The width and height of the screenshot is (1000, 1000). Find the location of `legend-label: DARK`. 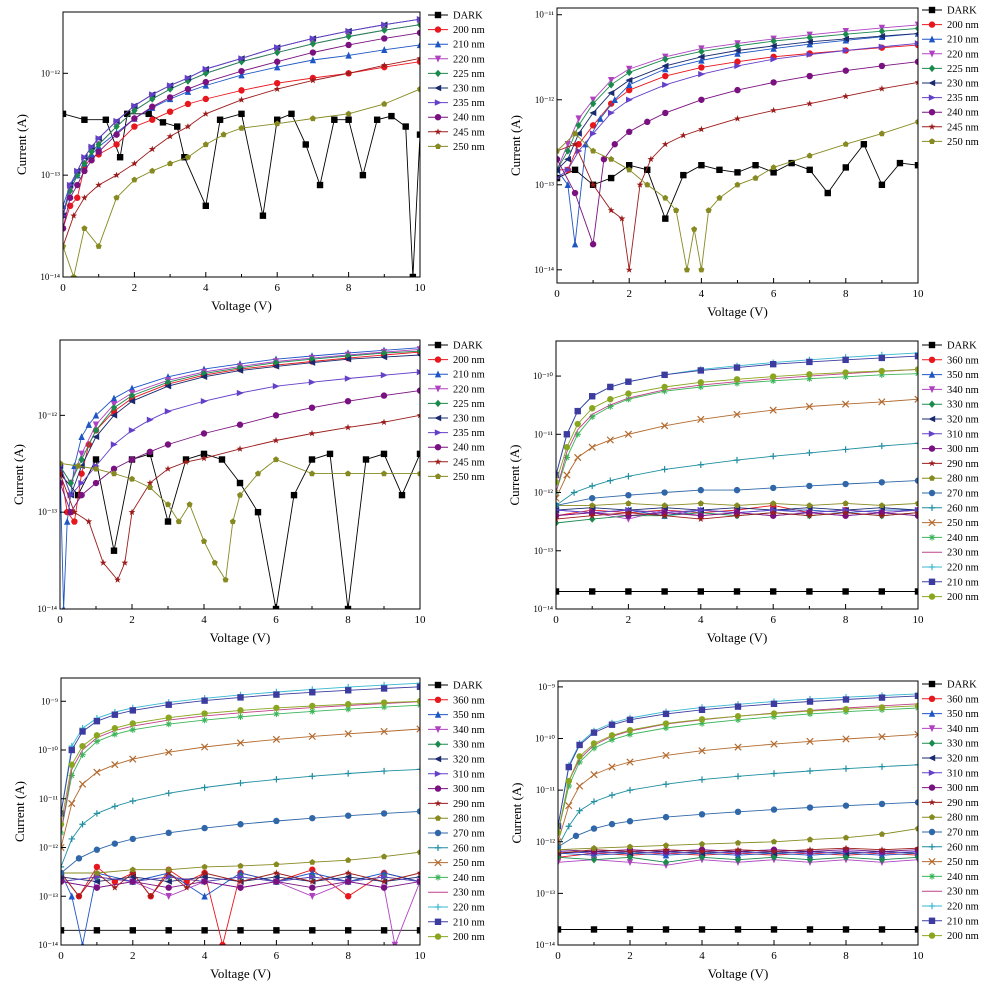

legend-label: DARK is located at coordinates (962, 346).